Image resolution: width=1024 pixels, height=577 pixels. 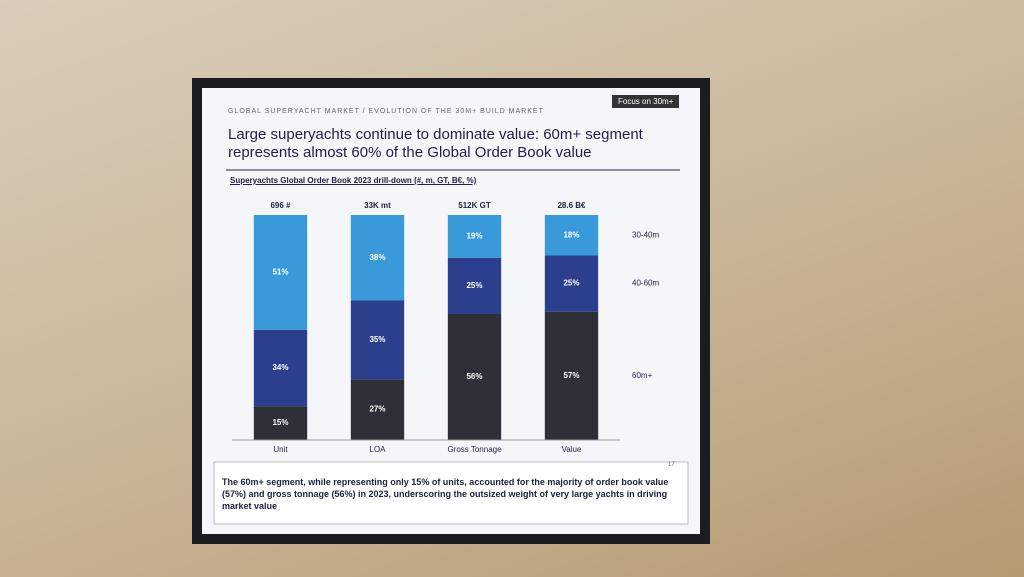 What do you see at coordinates (280, 449) in the screenshot?
I see `x-tick-label: Unit` at bounding box center [280, 449].